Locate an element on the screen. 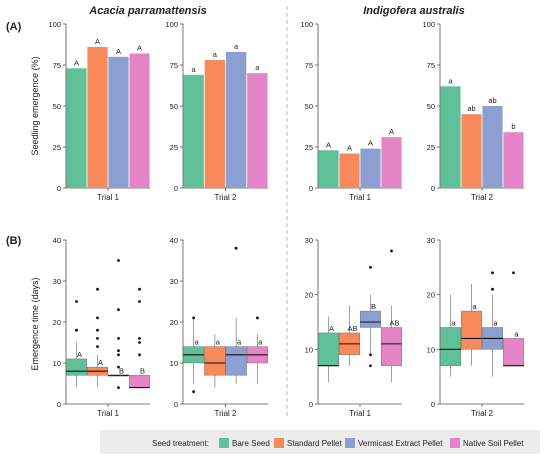  panel-a-label: (A) is located at coordinates (14, 27).